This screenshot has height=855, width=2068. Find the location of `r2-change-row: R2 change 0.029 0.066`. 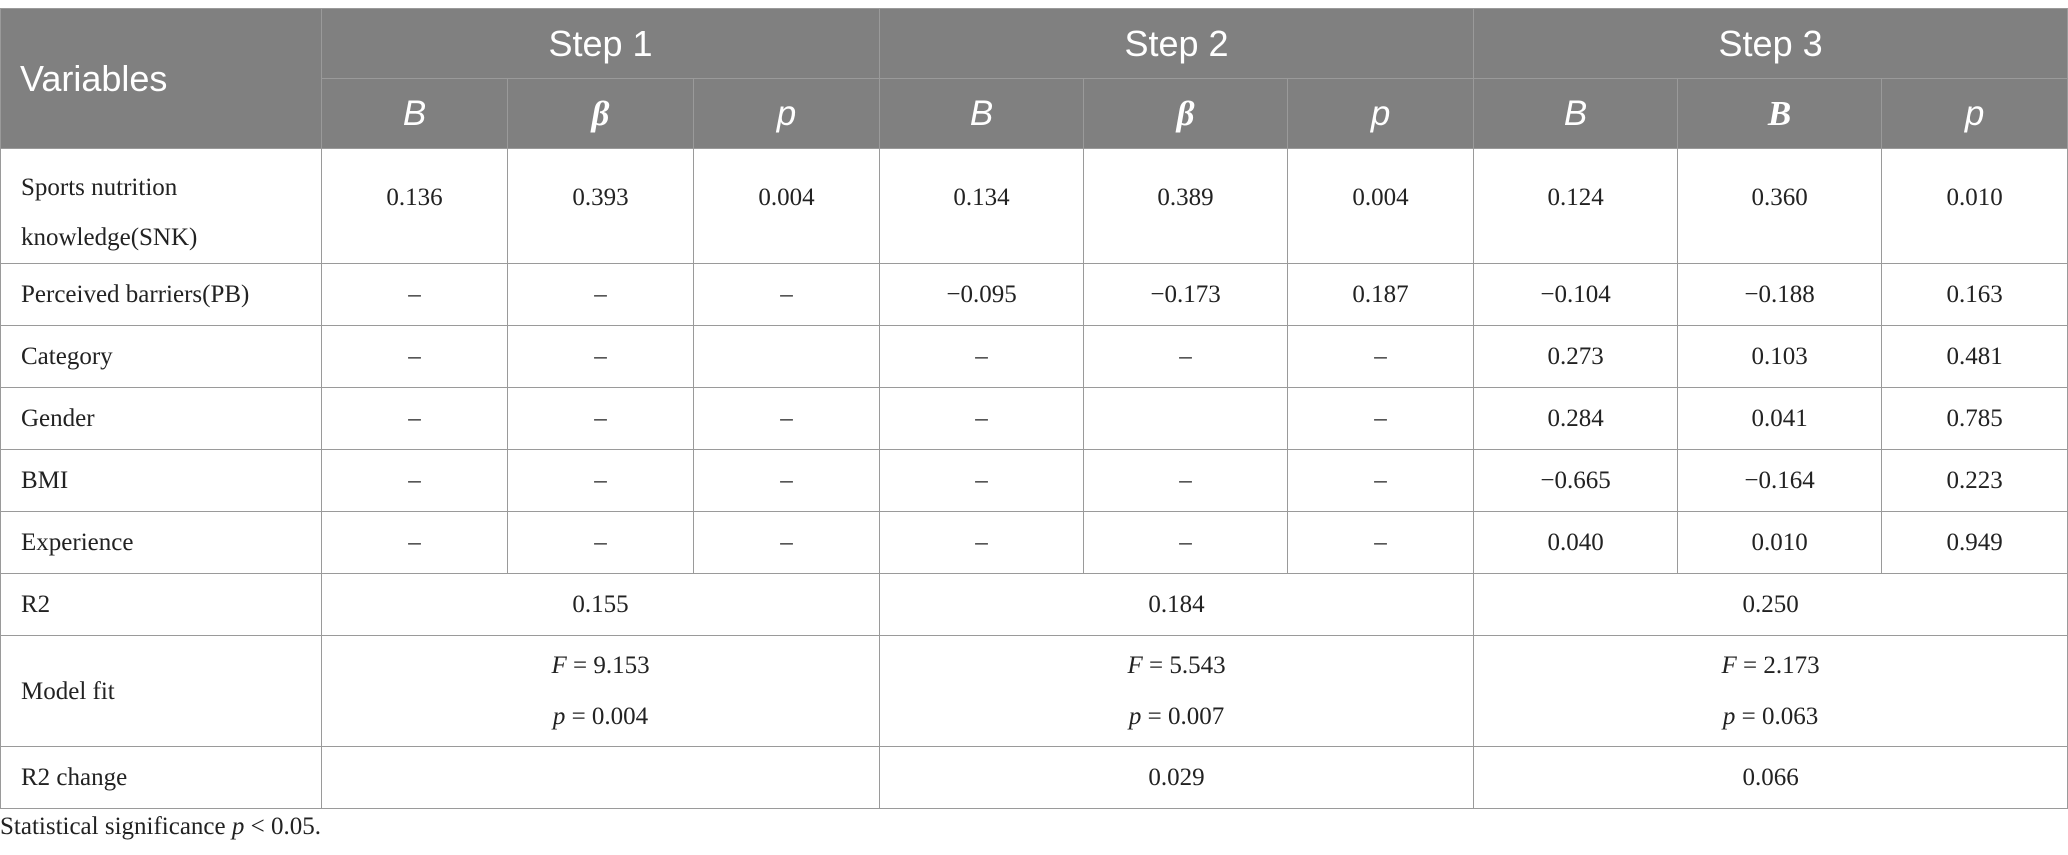

r2-change-row: R2 change 0.029 0.066 is located at coordinates (1034, 777).